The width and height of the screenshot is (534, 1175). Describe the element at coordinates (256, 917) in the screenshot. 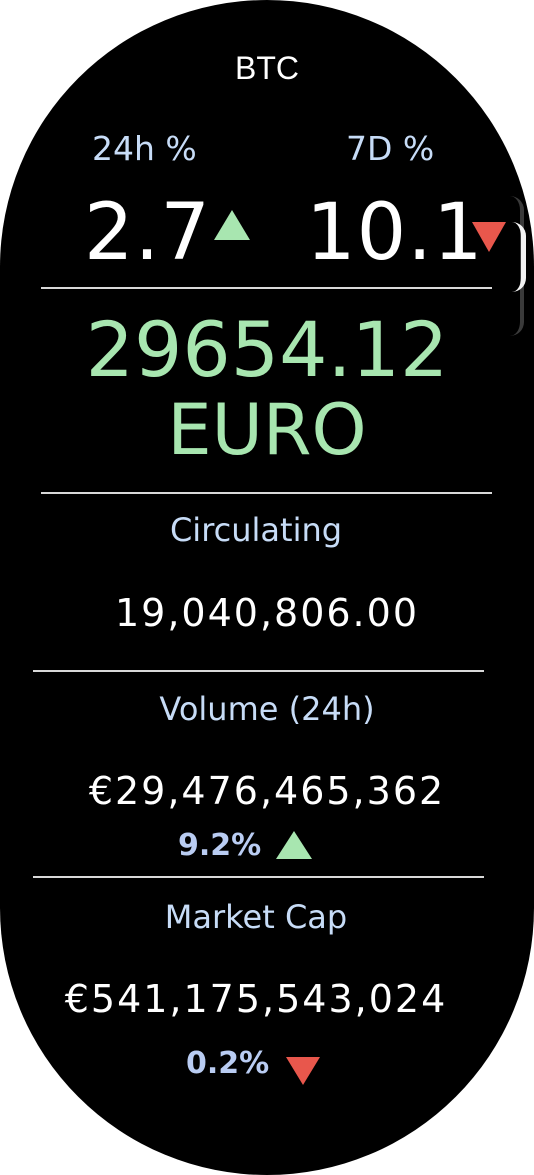

I see `market-cap-label: Market Cap` at that location.